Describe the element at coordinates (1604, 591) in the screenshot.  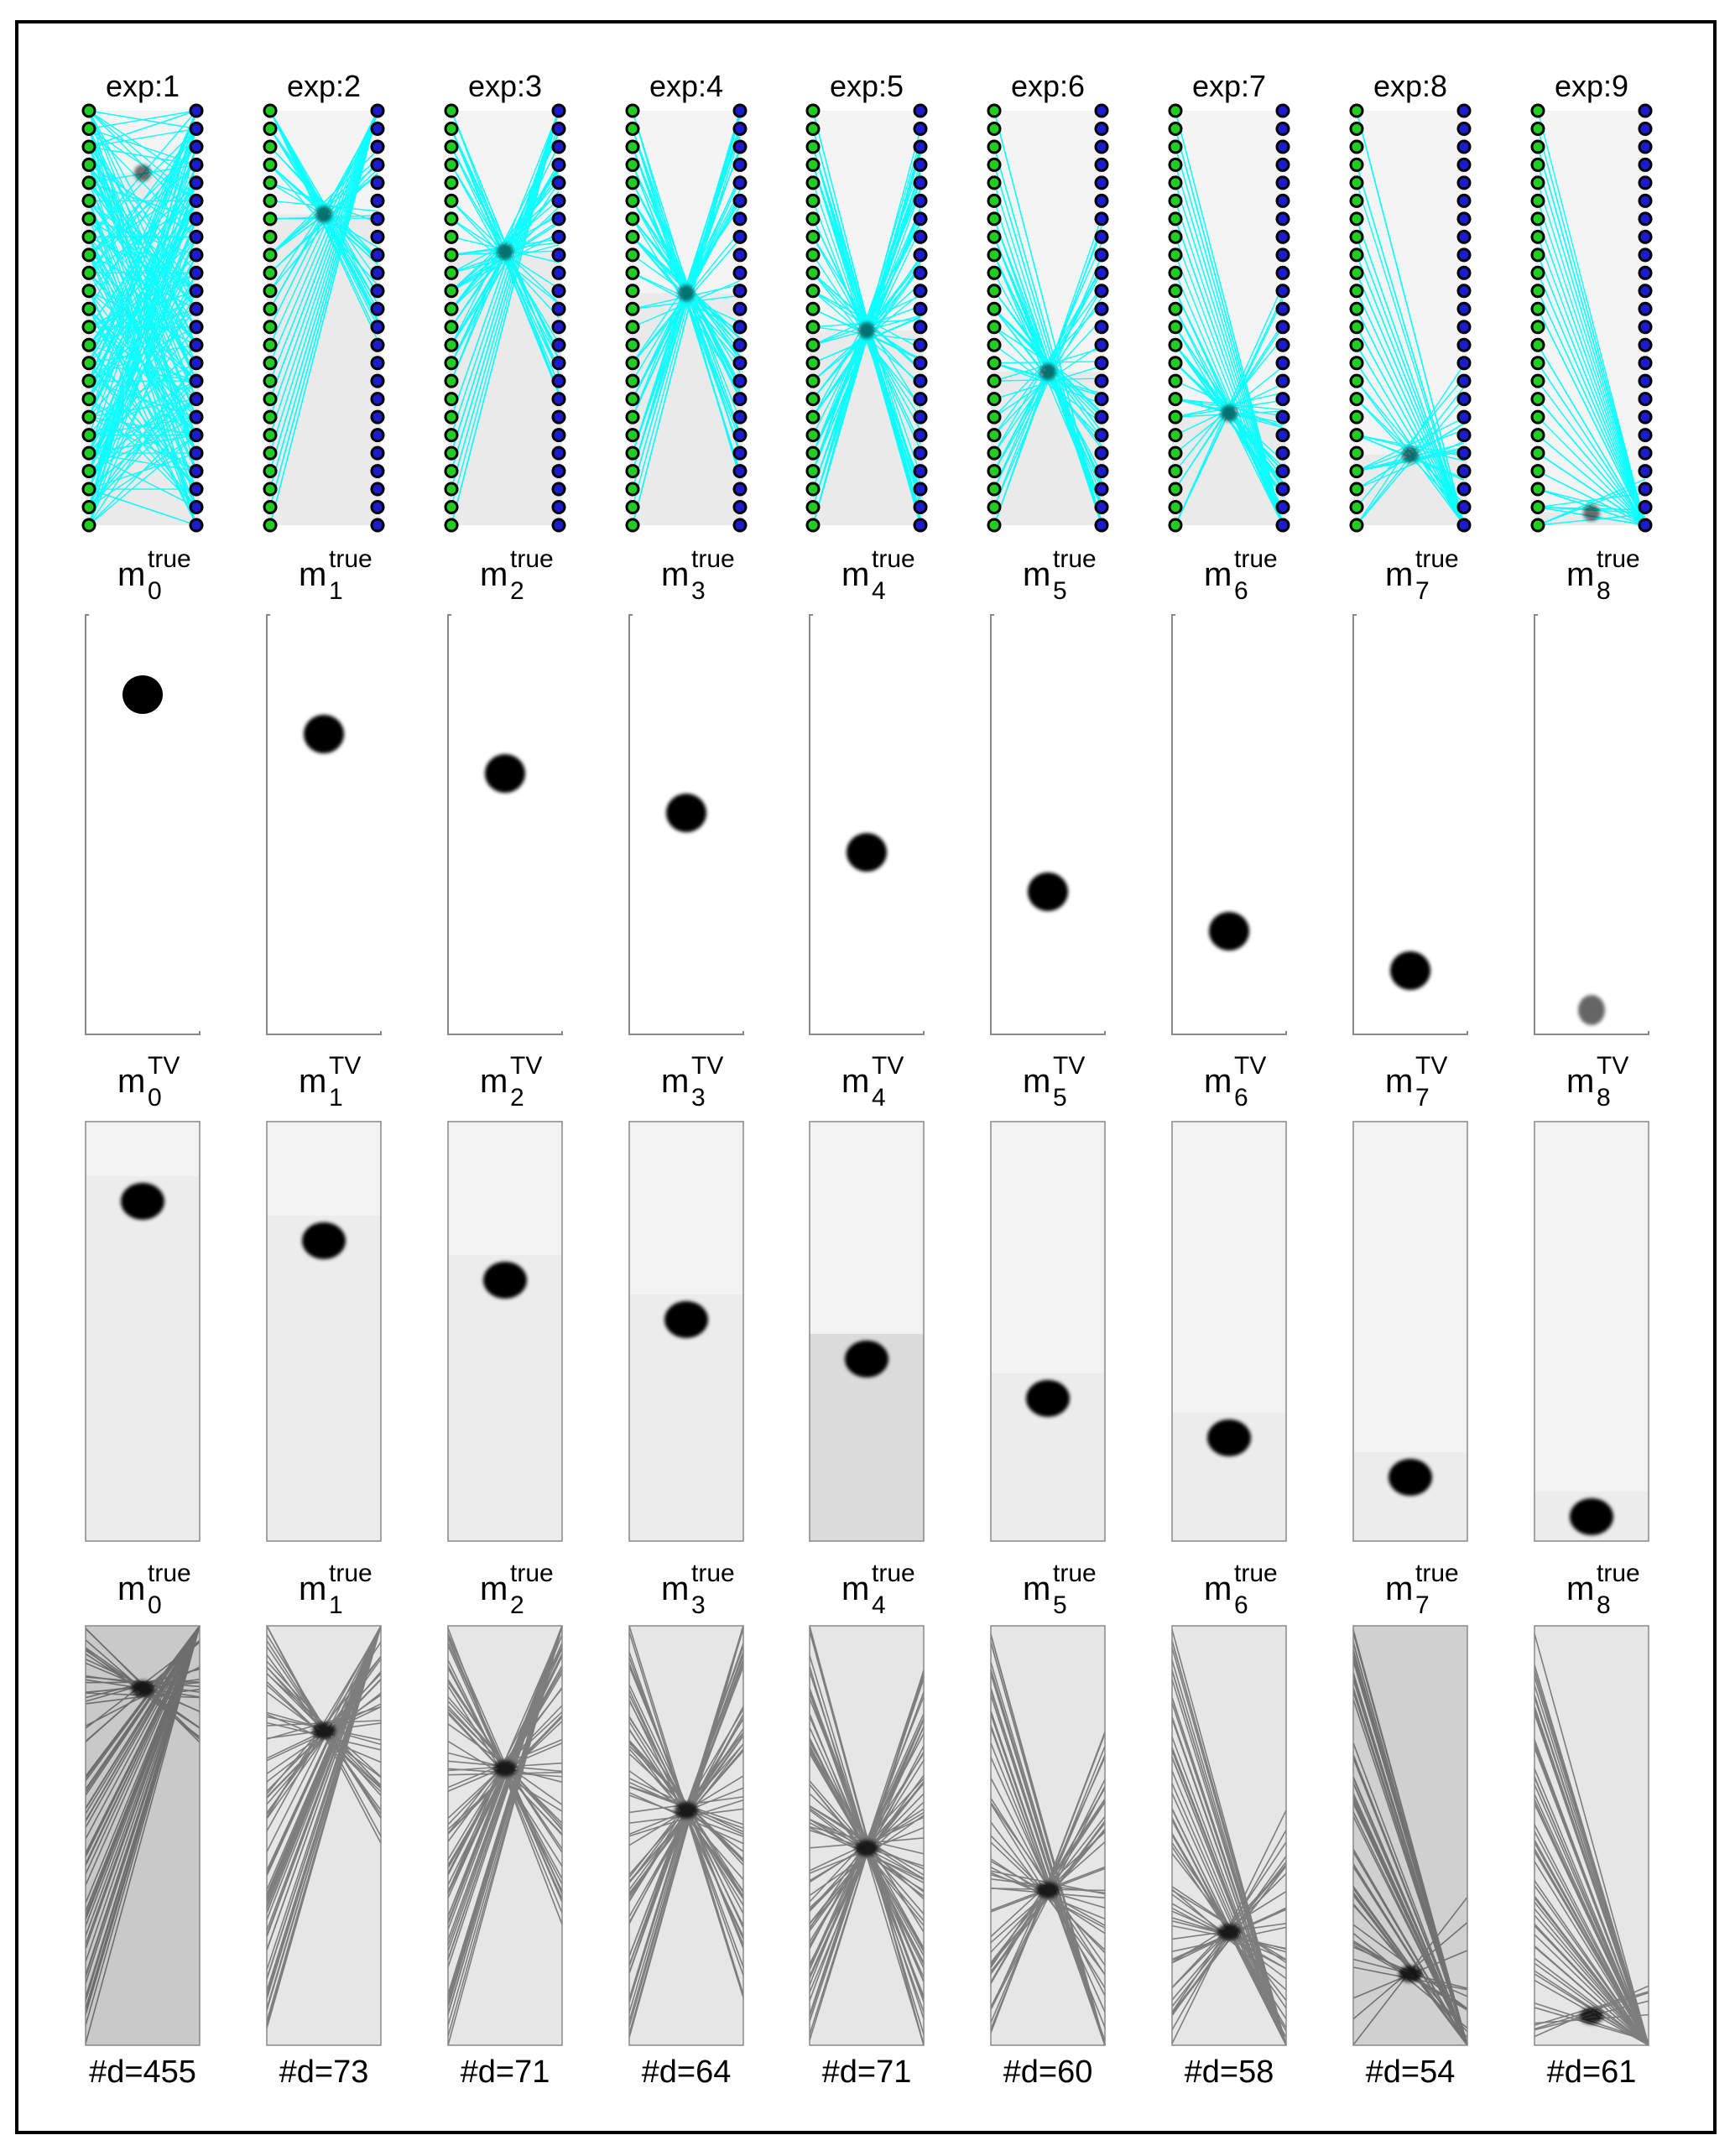
I see `true-label-sub: 8` at that location.